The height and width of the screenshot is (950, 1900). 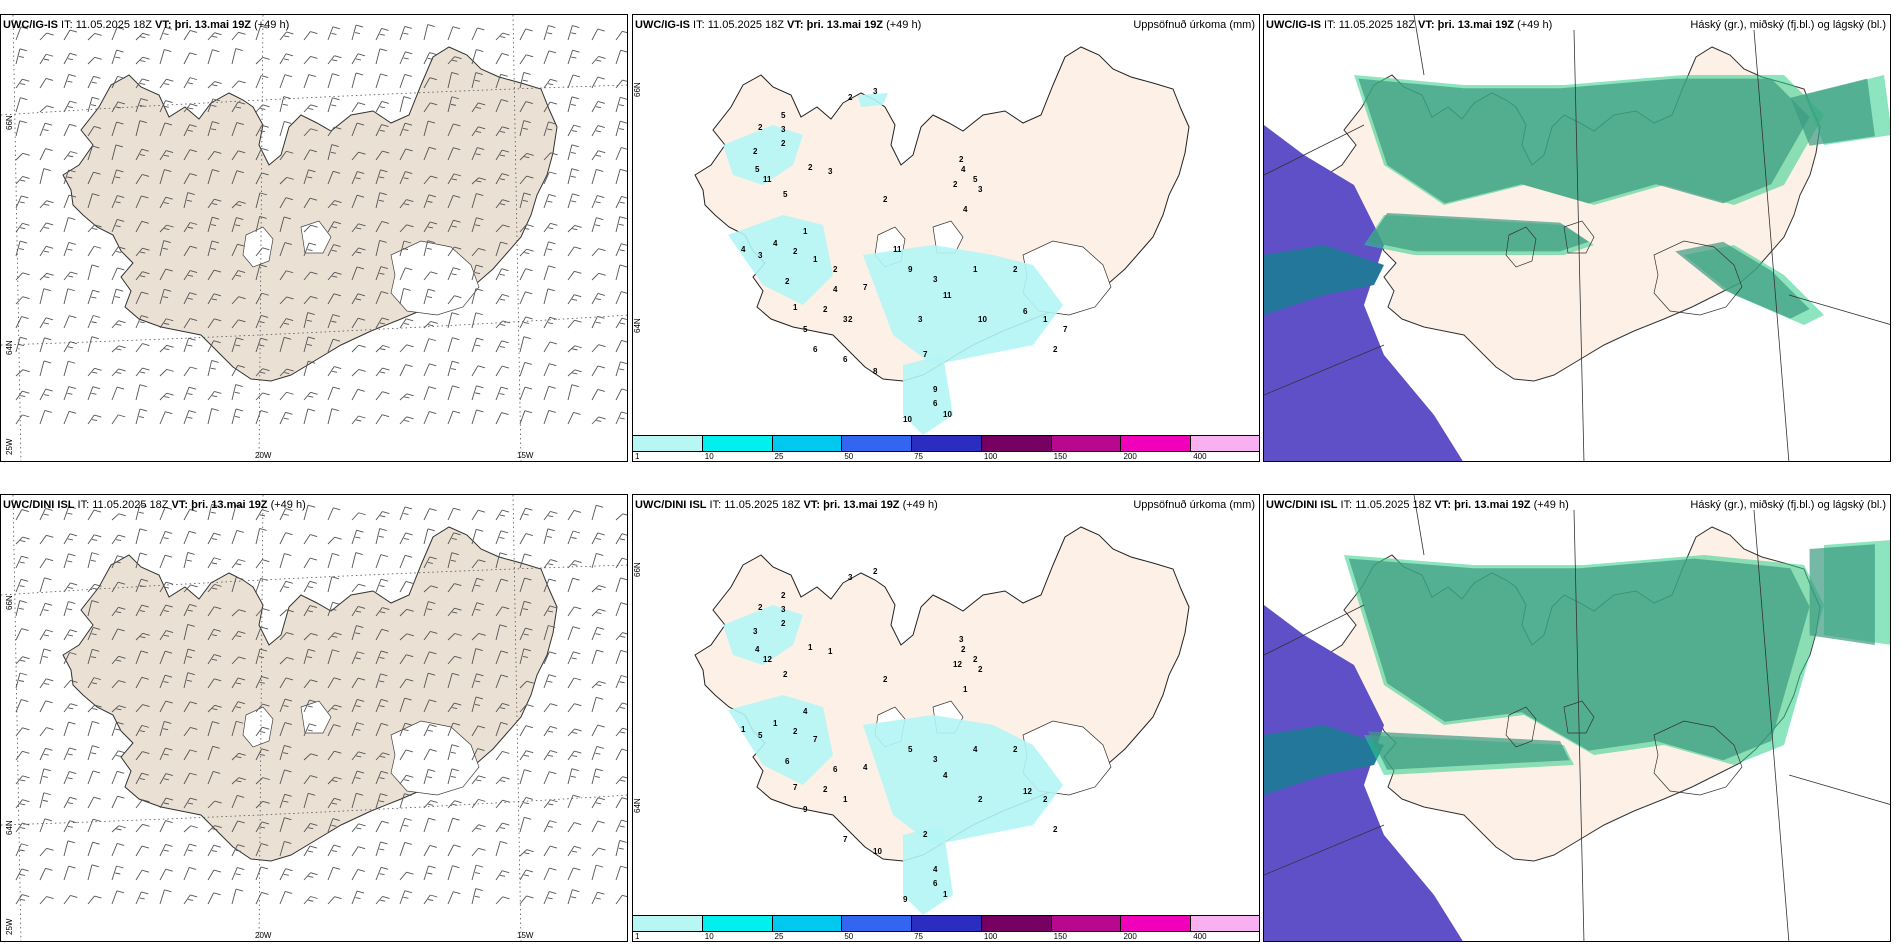 What do you see at coordinates (982, 319) in the screenshot?
I see `precip-value-label: 10` at bounding box center [982, 319].